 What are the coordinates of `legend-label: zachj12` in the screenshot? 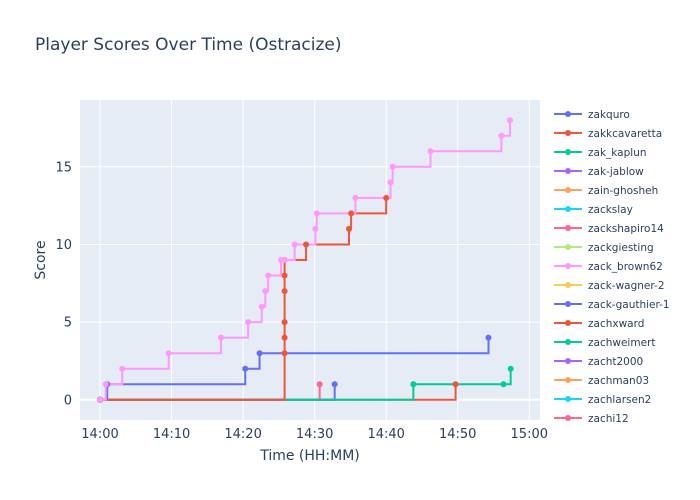 It's located at (608, 419).